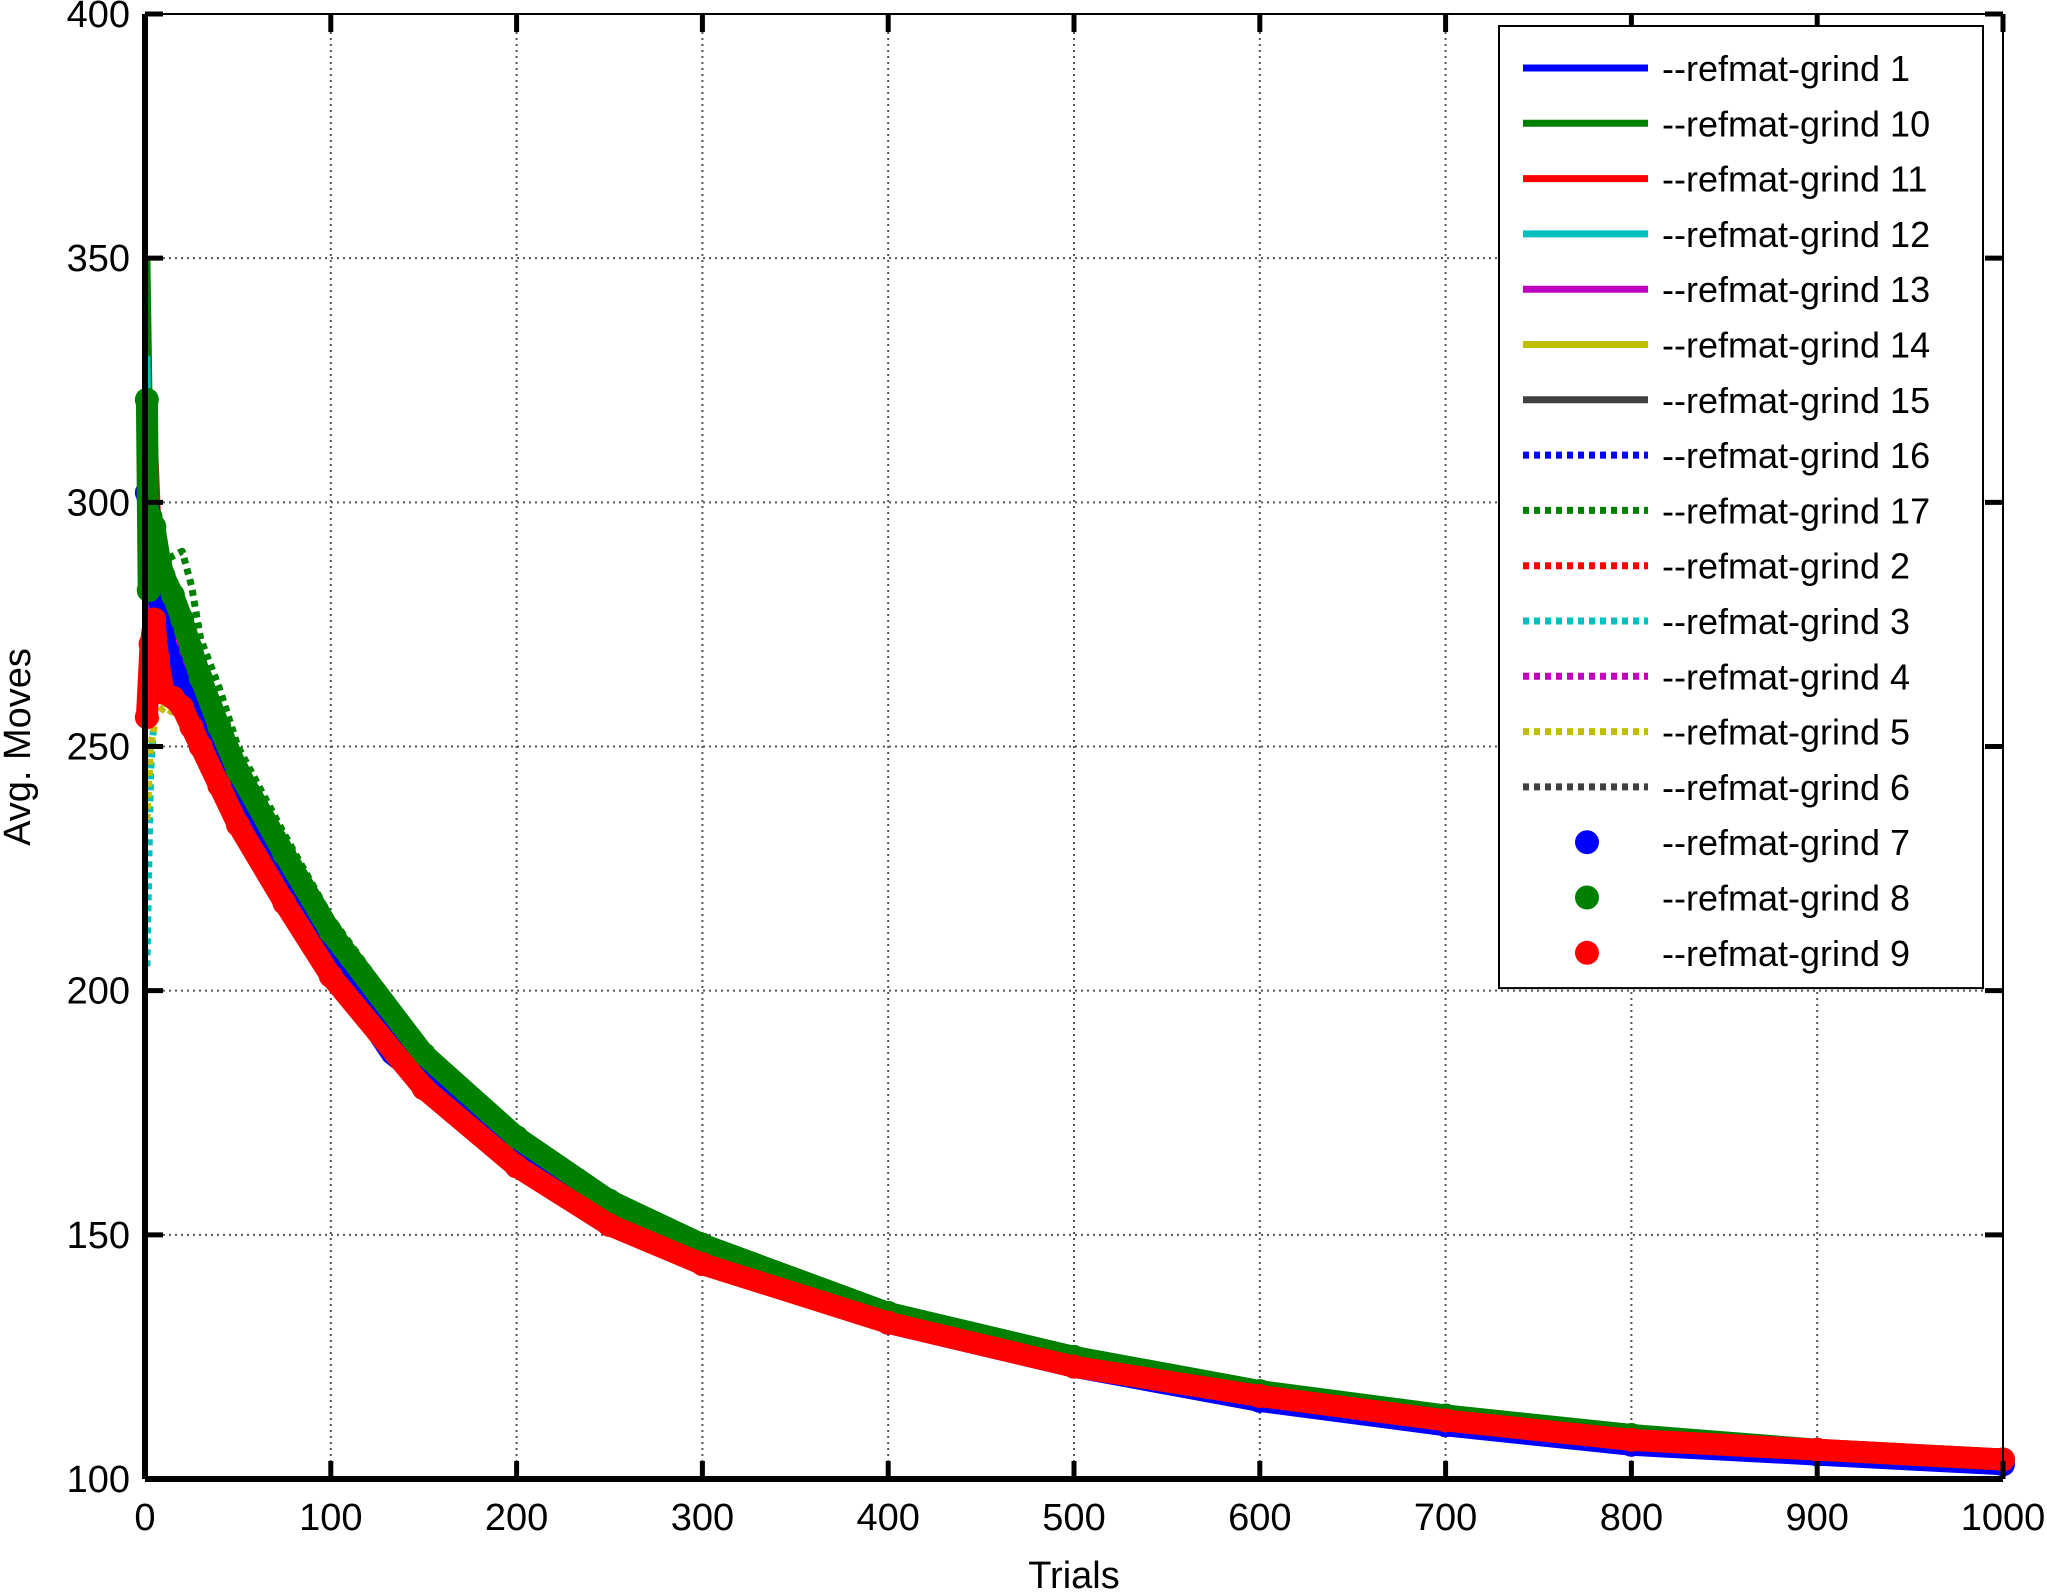  What do you see at coordinates (1786, 842) in the screenshot?
I see `legend-label: --refmat-grind 7` at bounding box center [1786, 842].